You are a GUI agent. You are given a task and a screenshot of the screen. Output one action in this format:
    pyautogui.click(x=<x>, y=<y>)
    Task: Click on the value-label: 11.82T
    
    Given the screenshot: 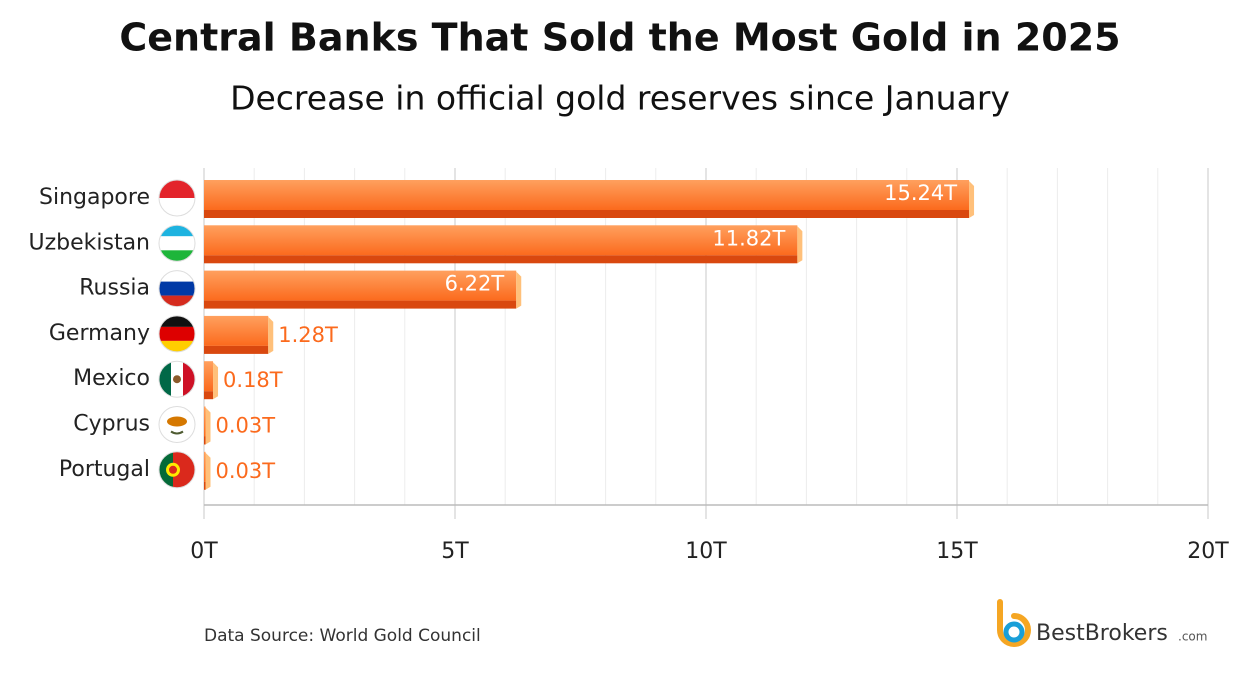 What is the action you would take?
    pyautogui.click(x=748, y=238)
    